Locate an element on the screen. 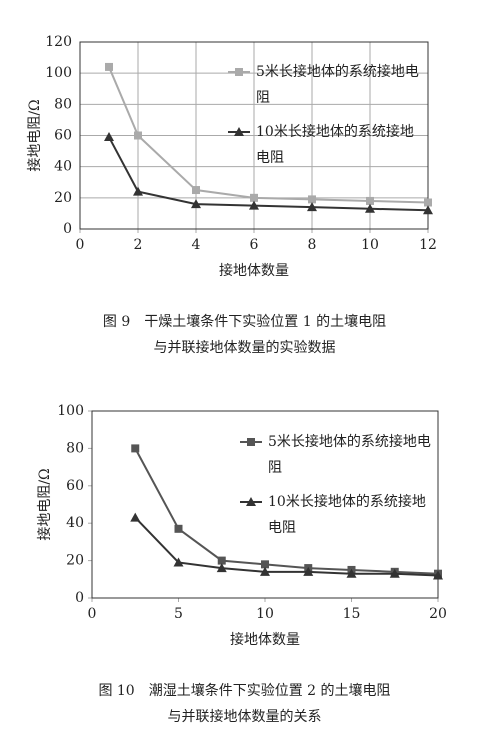 This screenshot has width=489, height=745. x-tick-label: 8 is located at coordinates (312, 245).